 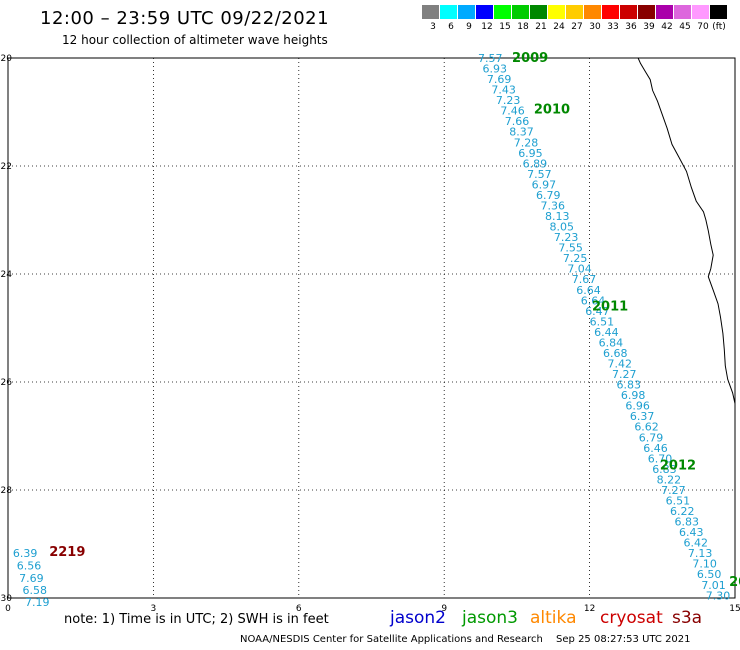 I want to click on wave-height-value: 8.05, so click(x=561, y=227).